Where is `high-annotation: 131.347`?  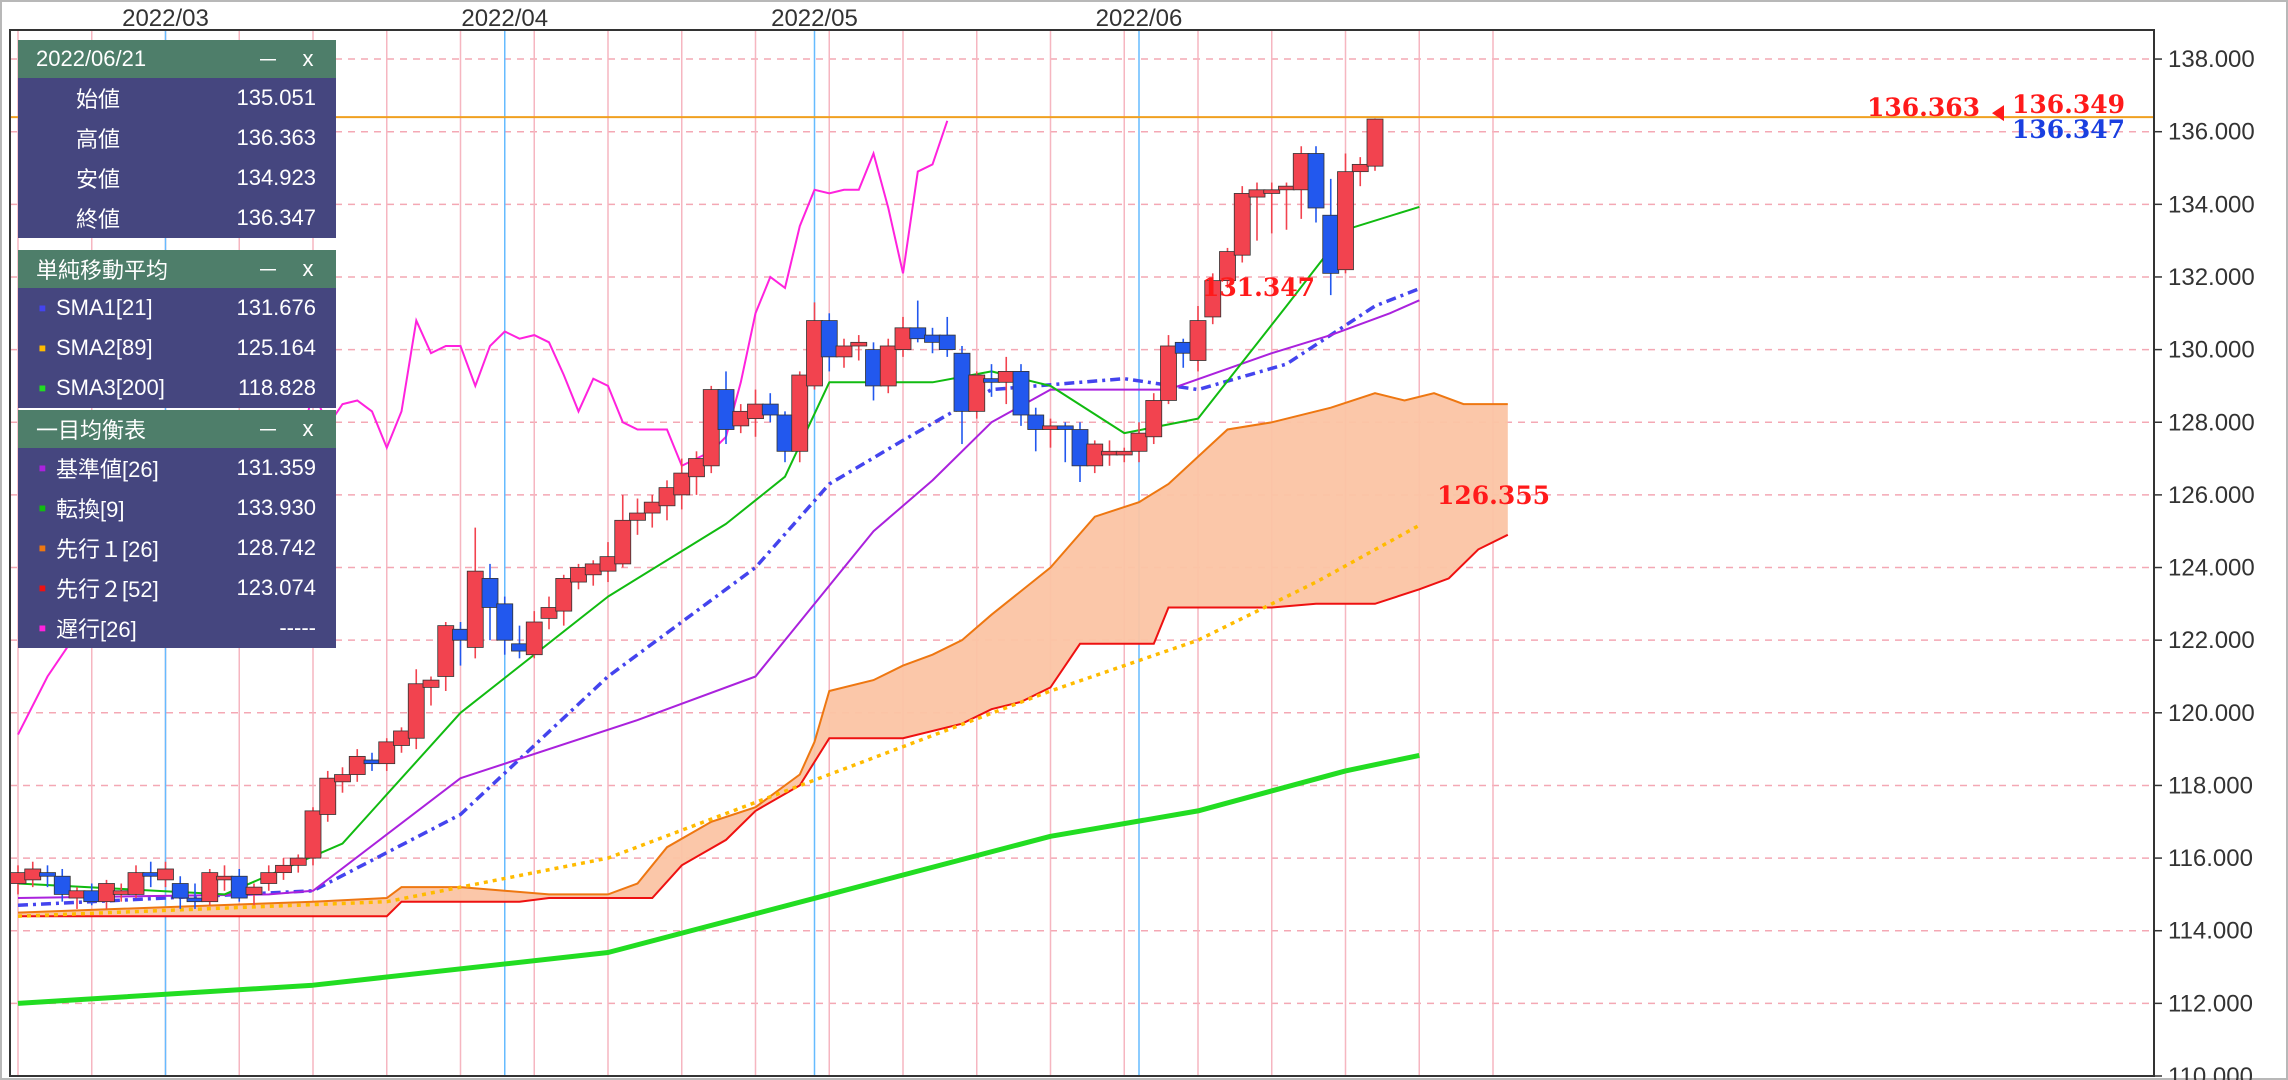 high-annotation: 131.347 is located at coordinates (1258, 287).